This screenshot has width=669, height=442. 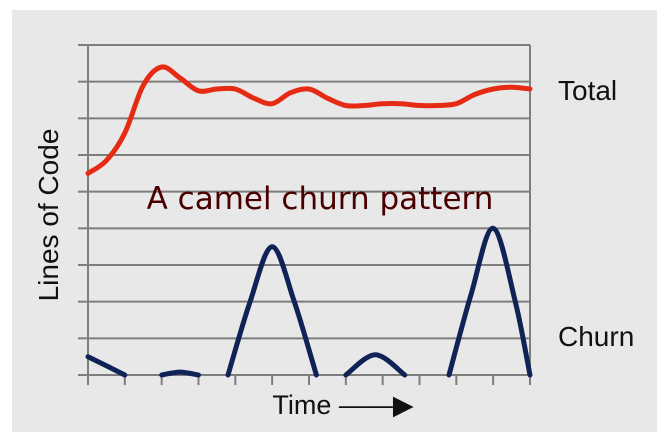 I want to click on y-axis-label: Lines of Code, so click(x=48, y=215).